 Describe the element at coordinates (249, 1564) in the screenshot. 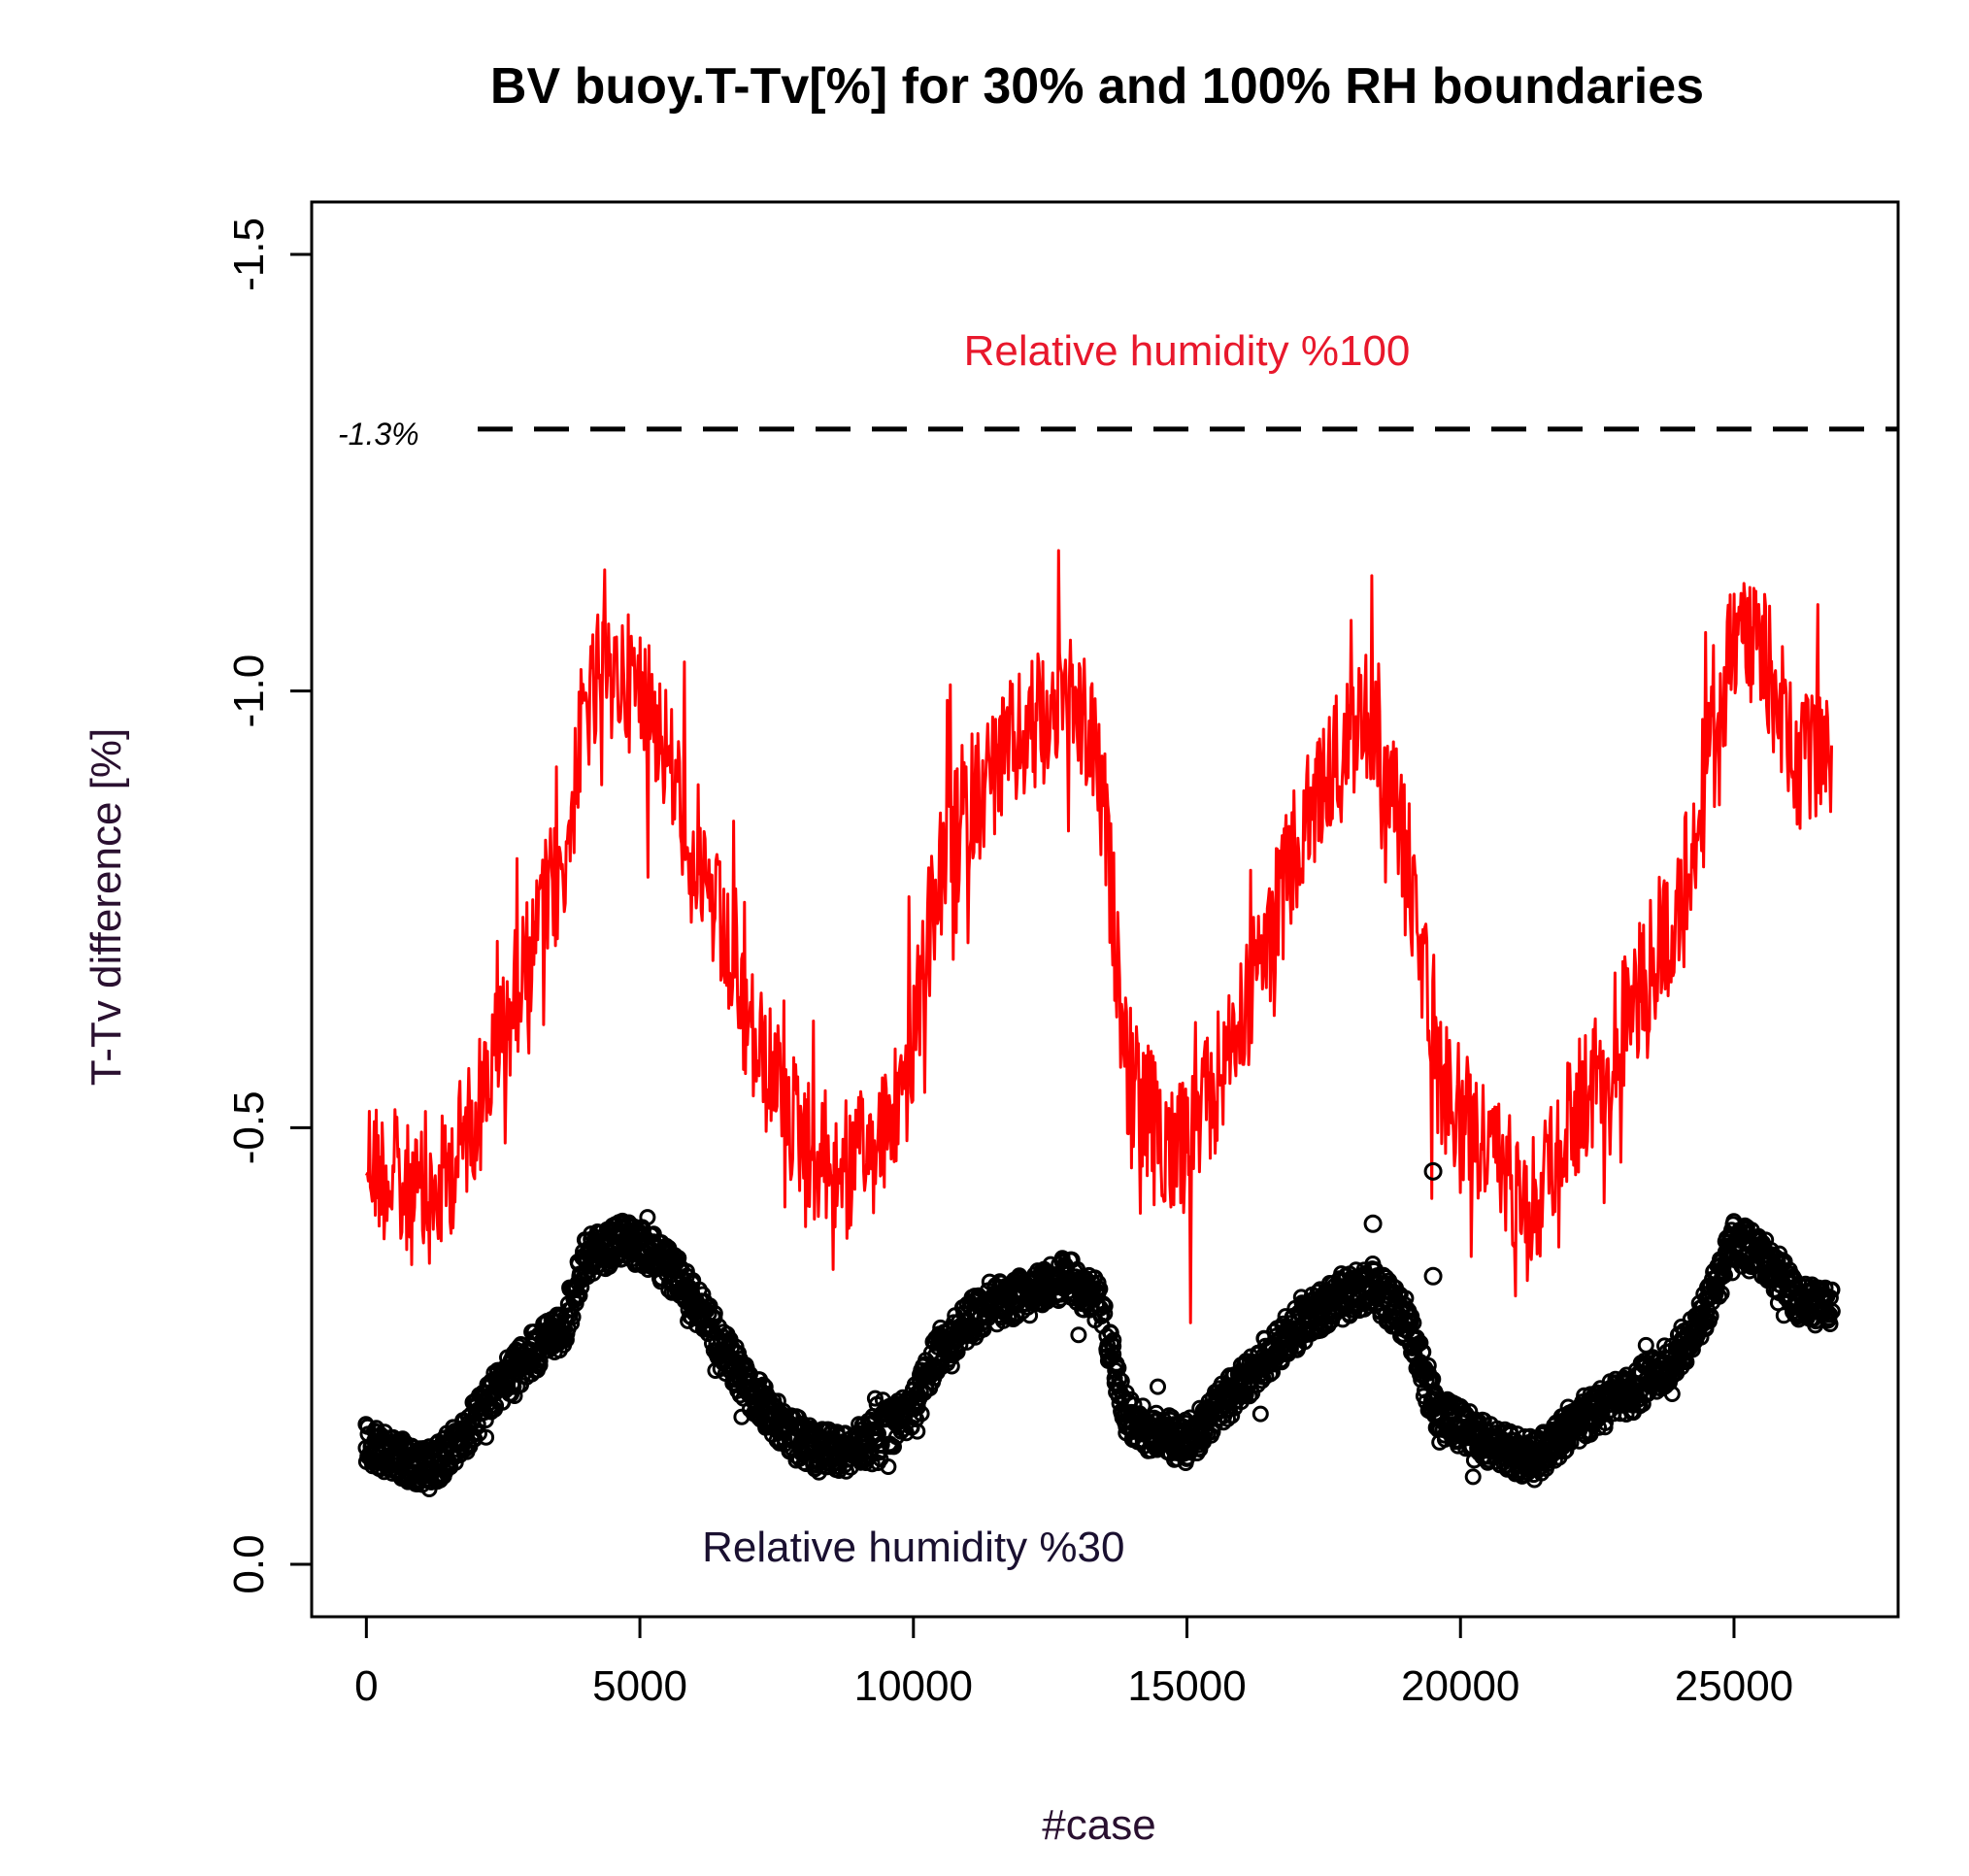

I see `y-tick-label: 0.0` at that location.